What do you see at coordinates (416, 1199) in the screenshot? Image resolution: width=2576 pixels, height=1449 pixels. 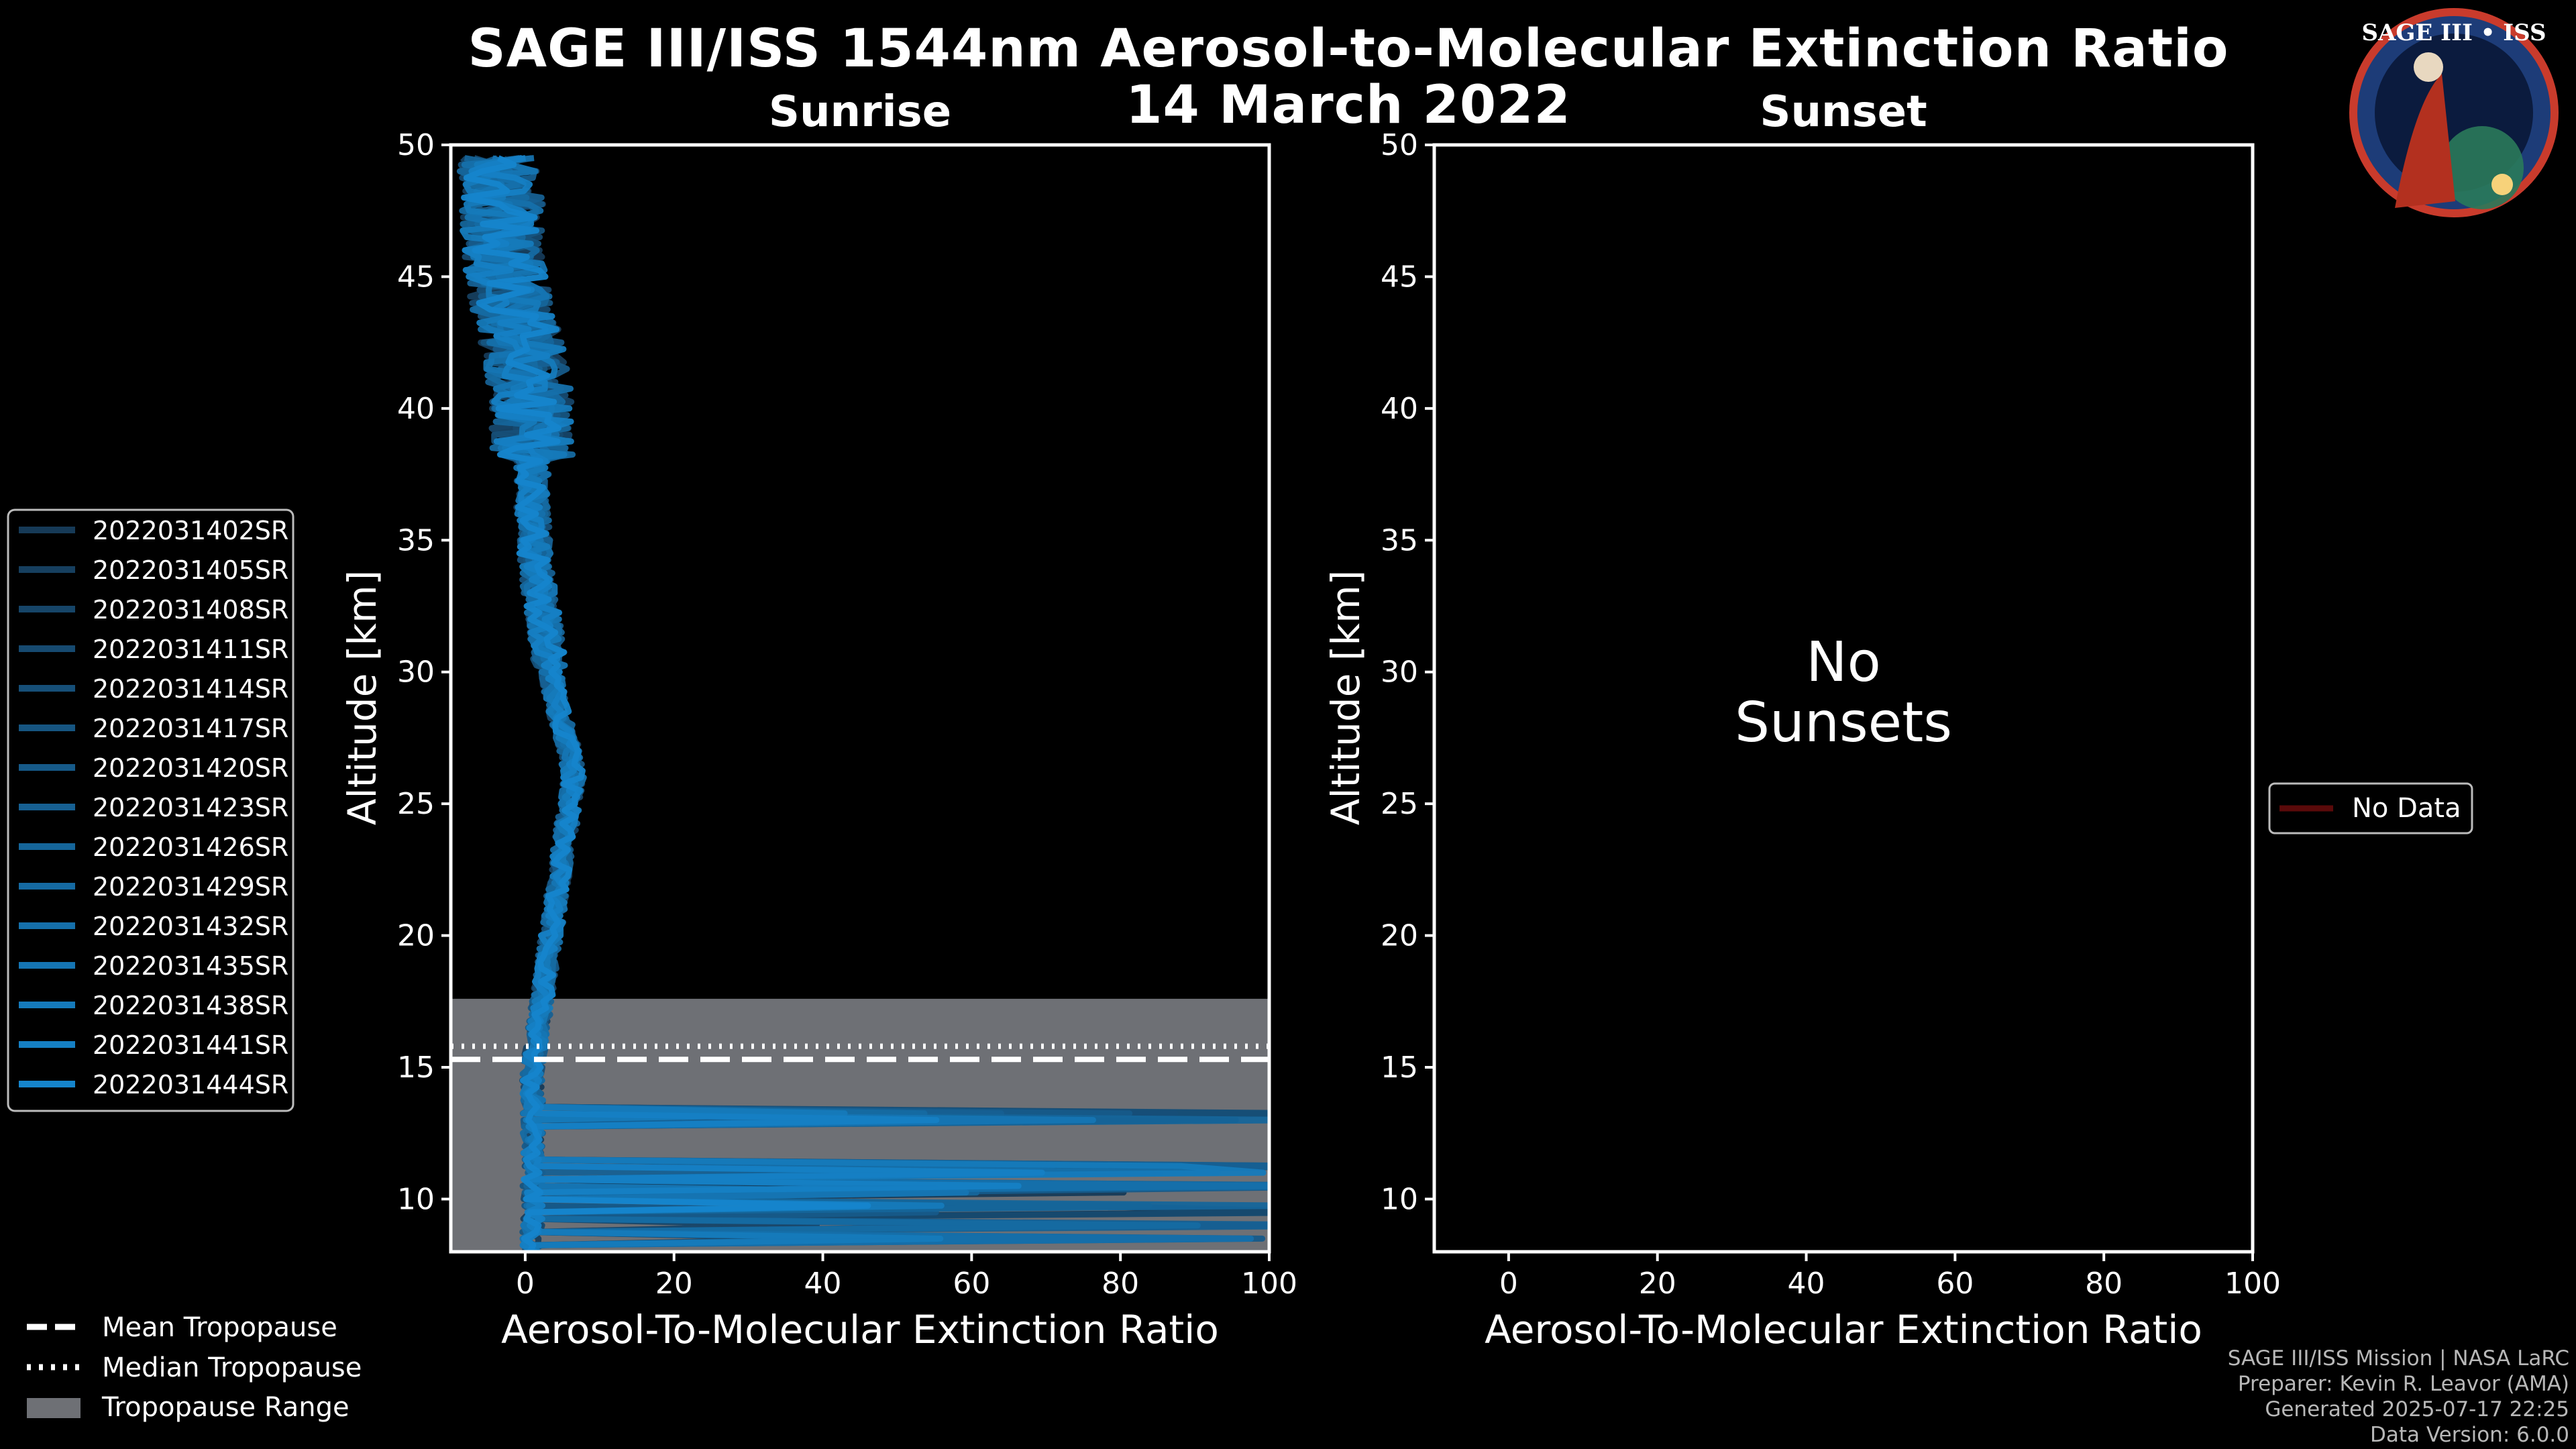 I see `sunrise-y-tick-label: 10` at bounding box center [416, 1199].